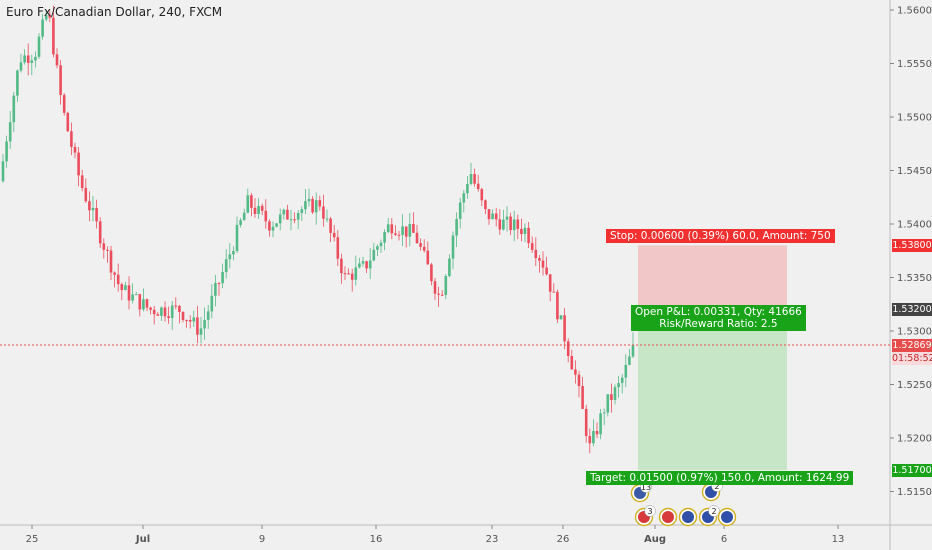 The height and width of the screenshot is (550, 932). Describe the element at coordinates (914, 278) in the screenshot. I see `price-tick-label: 1.53500` at that location.